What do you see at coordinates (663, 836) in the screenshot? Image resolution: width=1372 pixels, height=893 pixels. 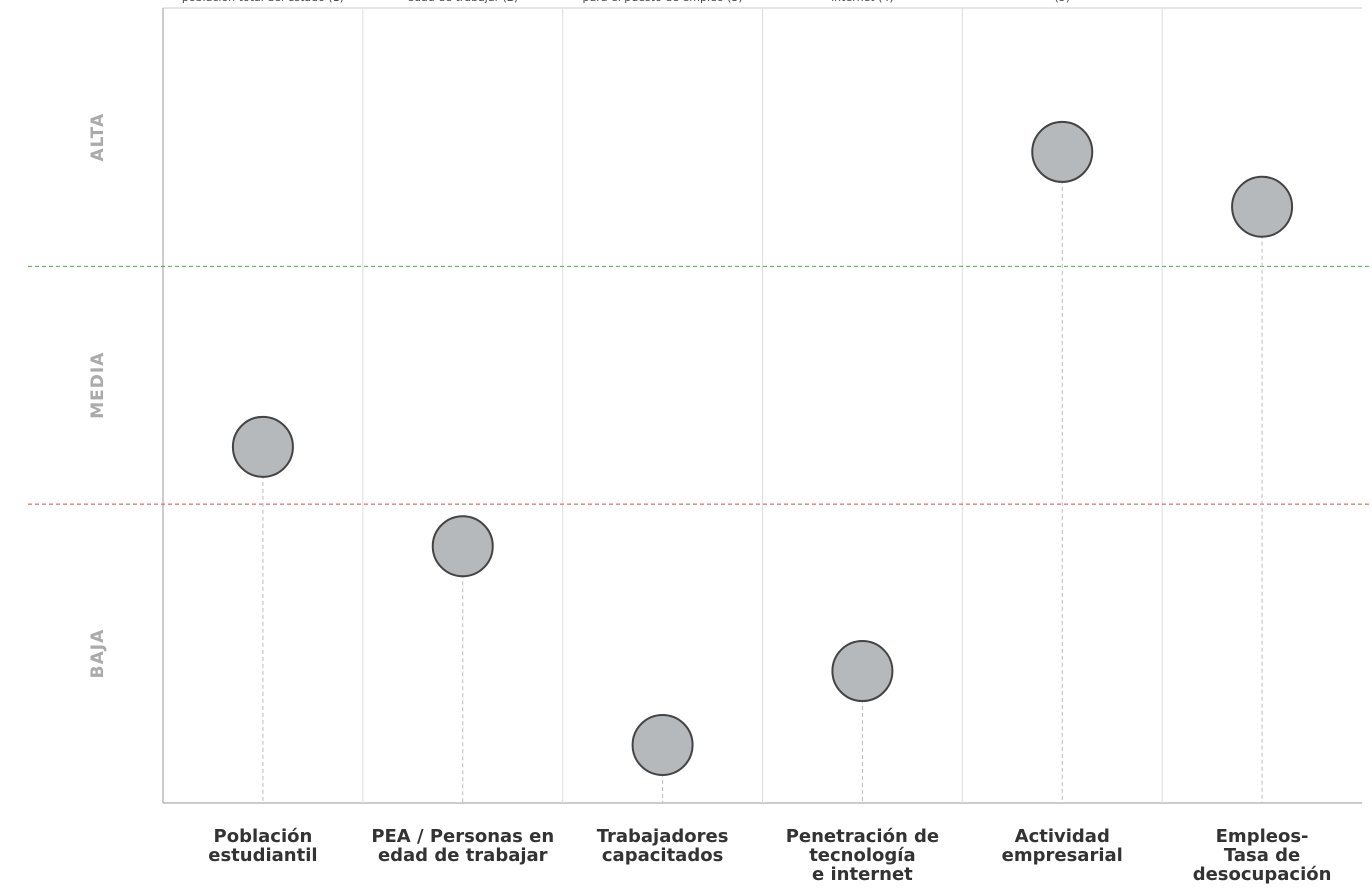 I see `x-tick-label-line: Trabajadores` at bounding box center [663, 836].